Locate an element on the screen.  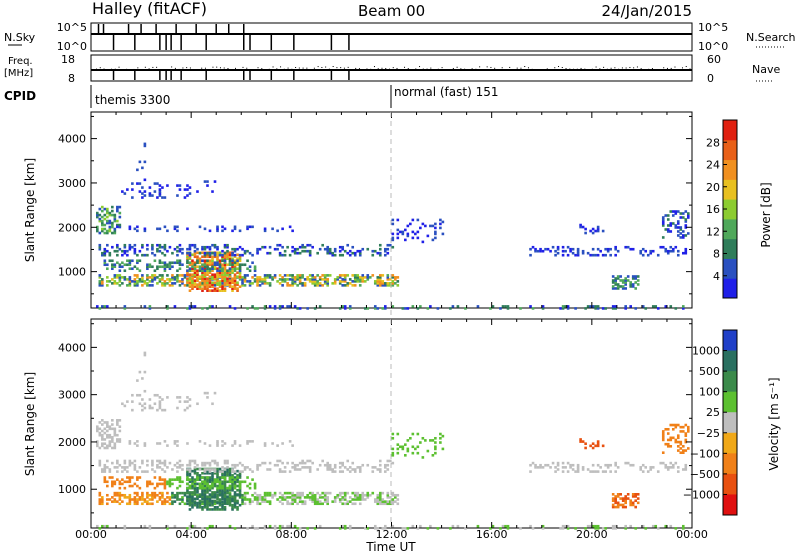
colorbar-tick-label: −100 is located at coordinates (705, 453).